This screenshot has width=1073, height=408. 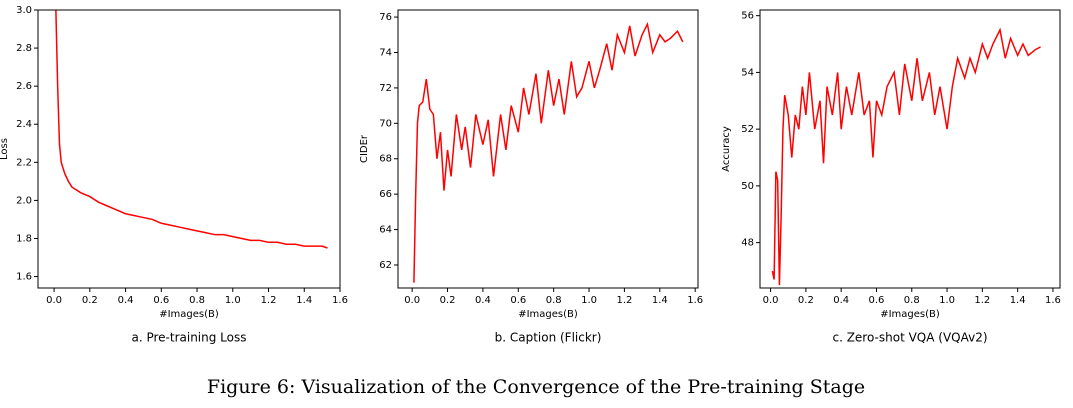 What do you see at coordinates (385, 88) in the screenshot?
I see `y-tick-label: 72` at bounding box center [385, 88].